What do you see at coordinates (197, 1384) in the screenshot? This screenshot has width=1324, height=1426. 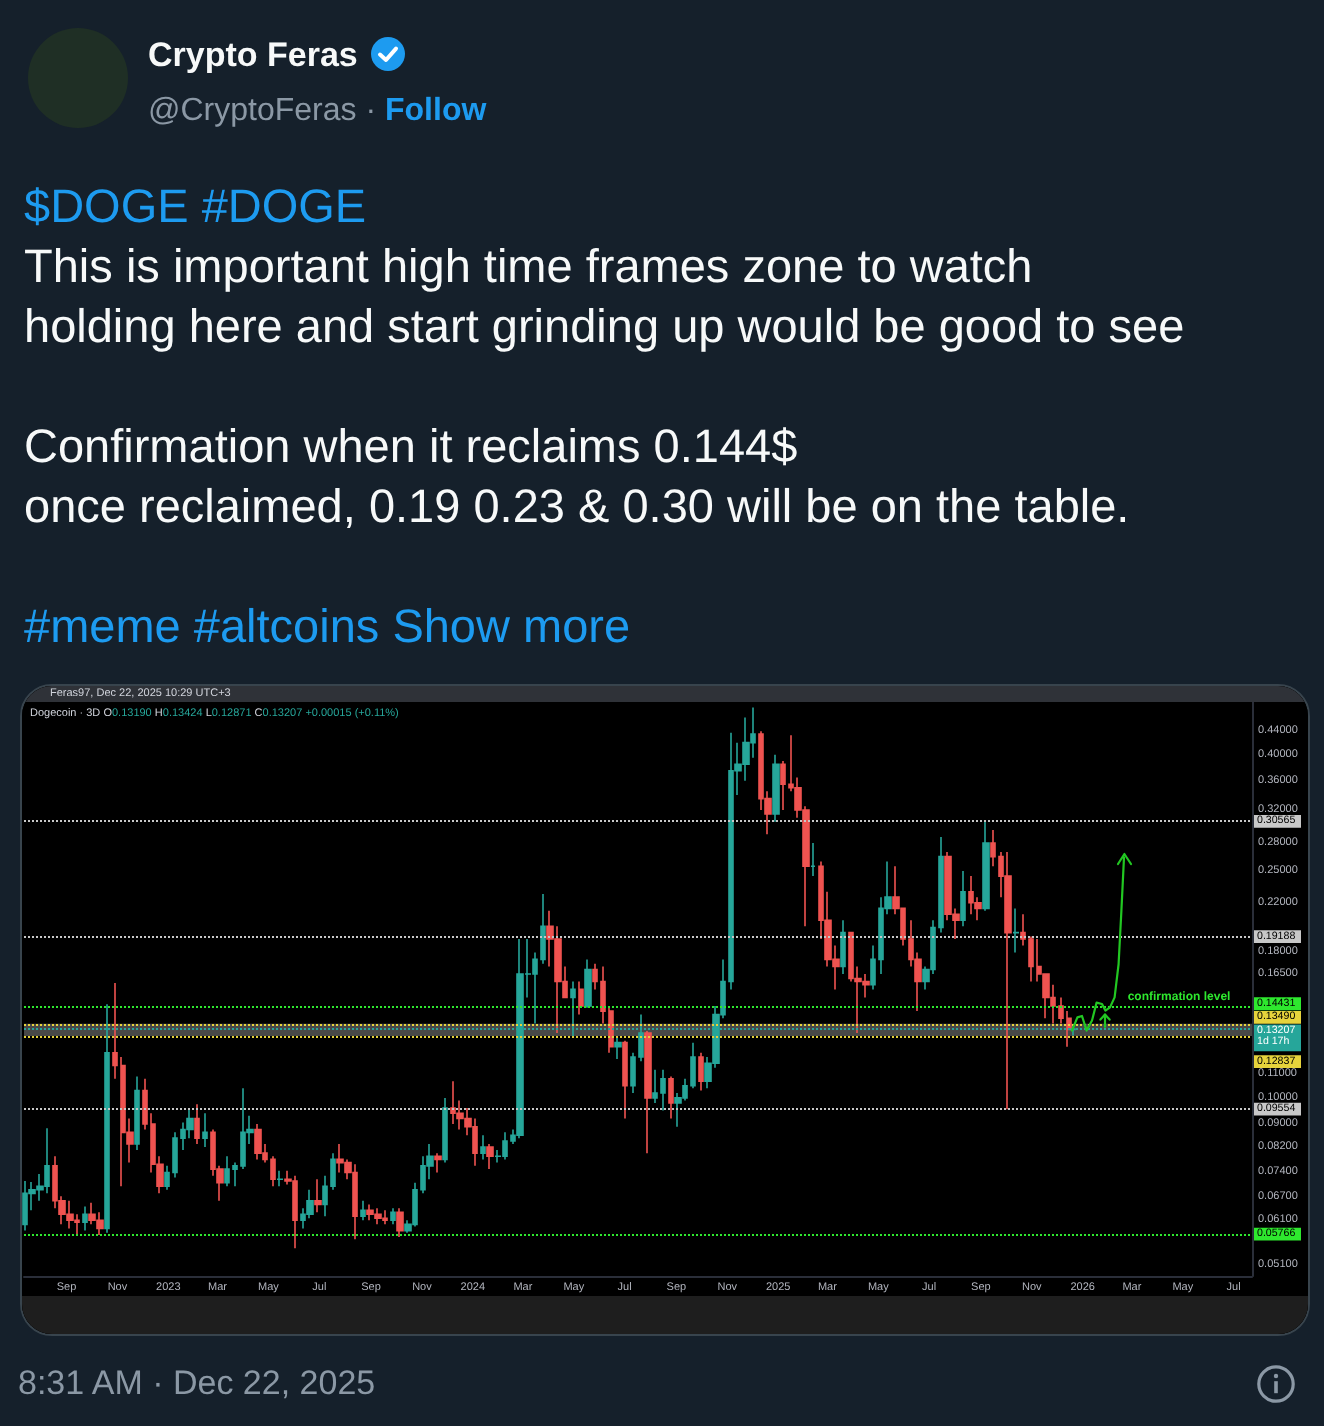 I see `text: 8:31 AM · Dec 22, 2025` at bounding box center [197, 1384].